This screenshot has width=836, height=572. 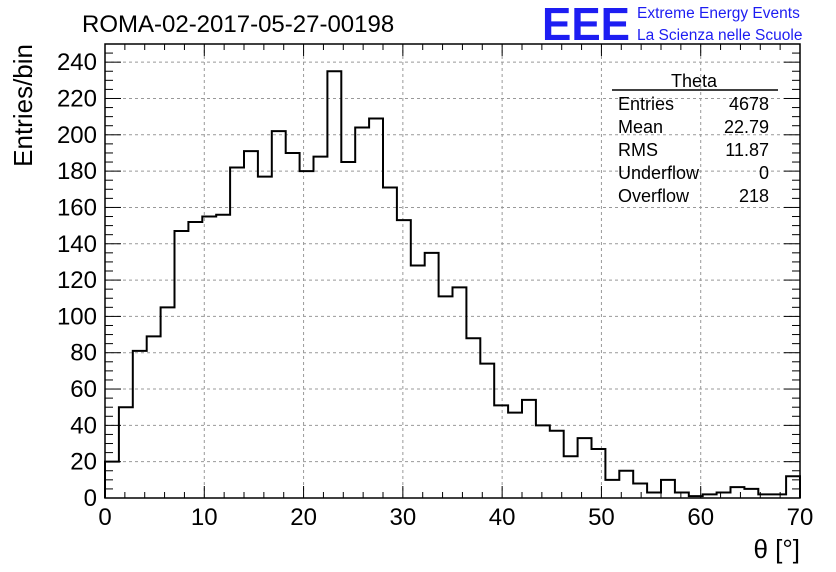 What do you see at coordinates (601, 517) in the screenshot?
I see `x-tick-label: 50` at bounding box center [601, 517].